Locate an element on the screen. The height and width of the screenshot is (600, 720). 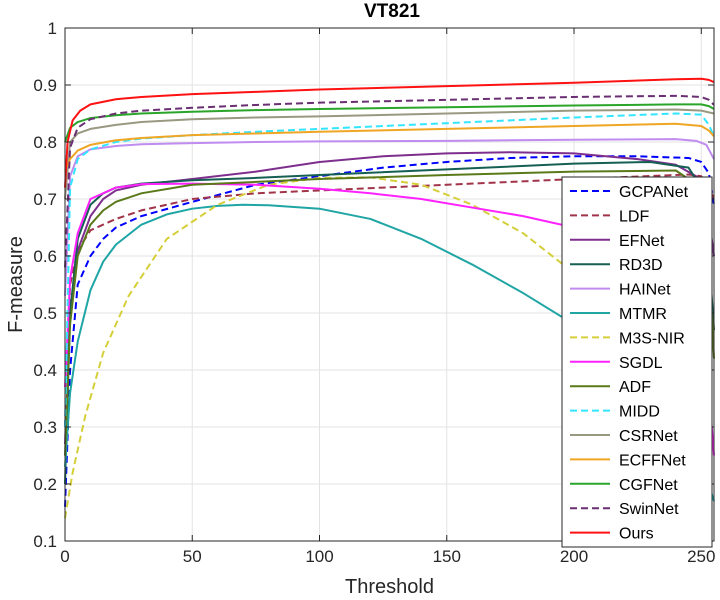
x-axis-title: Threshold is located at coordinates (389, 587).